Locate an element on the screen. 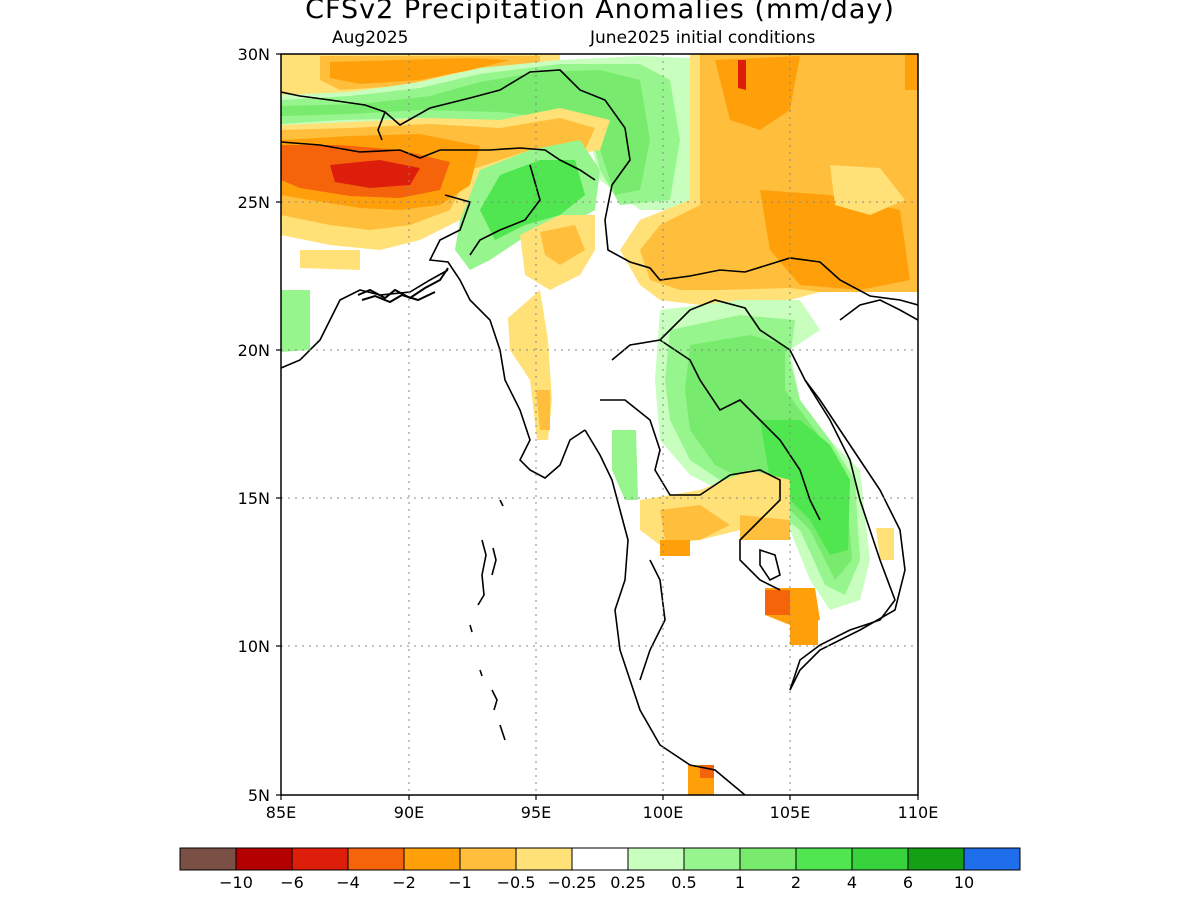 The height and width of the screenshot is (900, 1200). x-tick-label: 90E is located at coordinates (409, 812).